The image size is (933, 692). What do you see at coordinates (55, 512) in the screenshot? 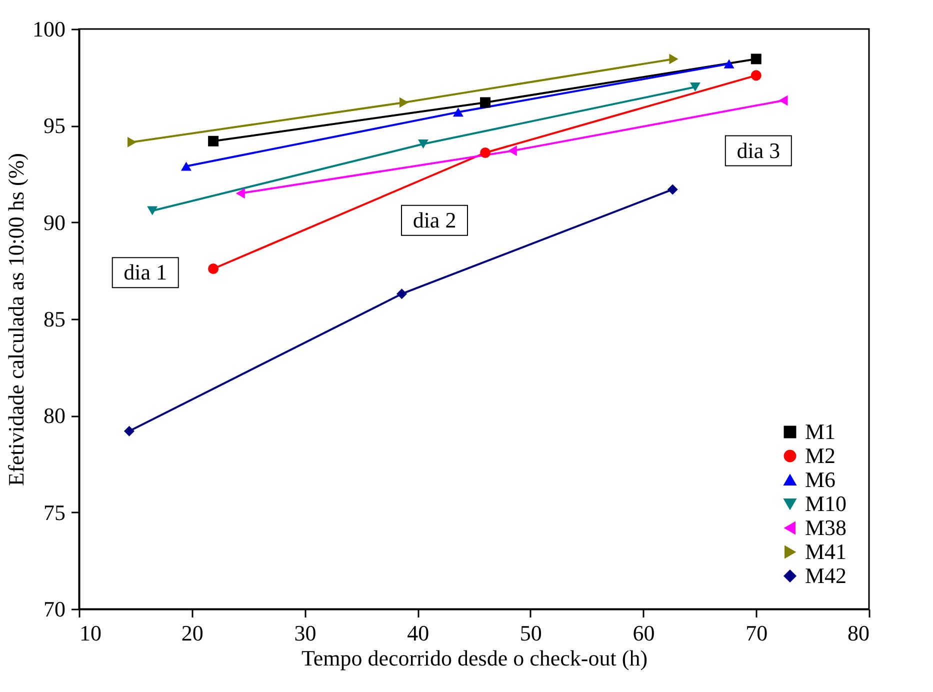
I see `y-tick-label: 75` at bounding box center [55, 512].